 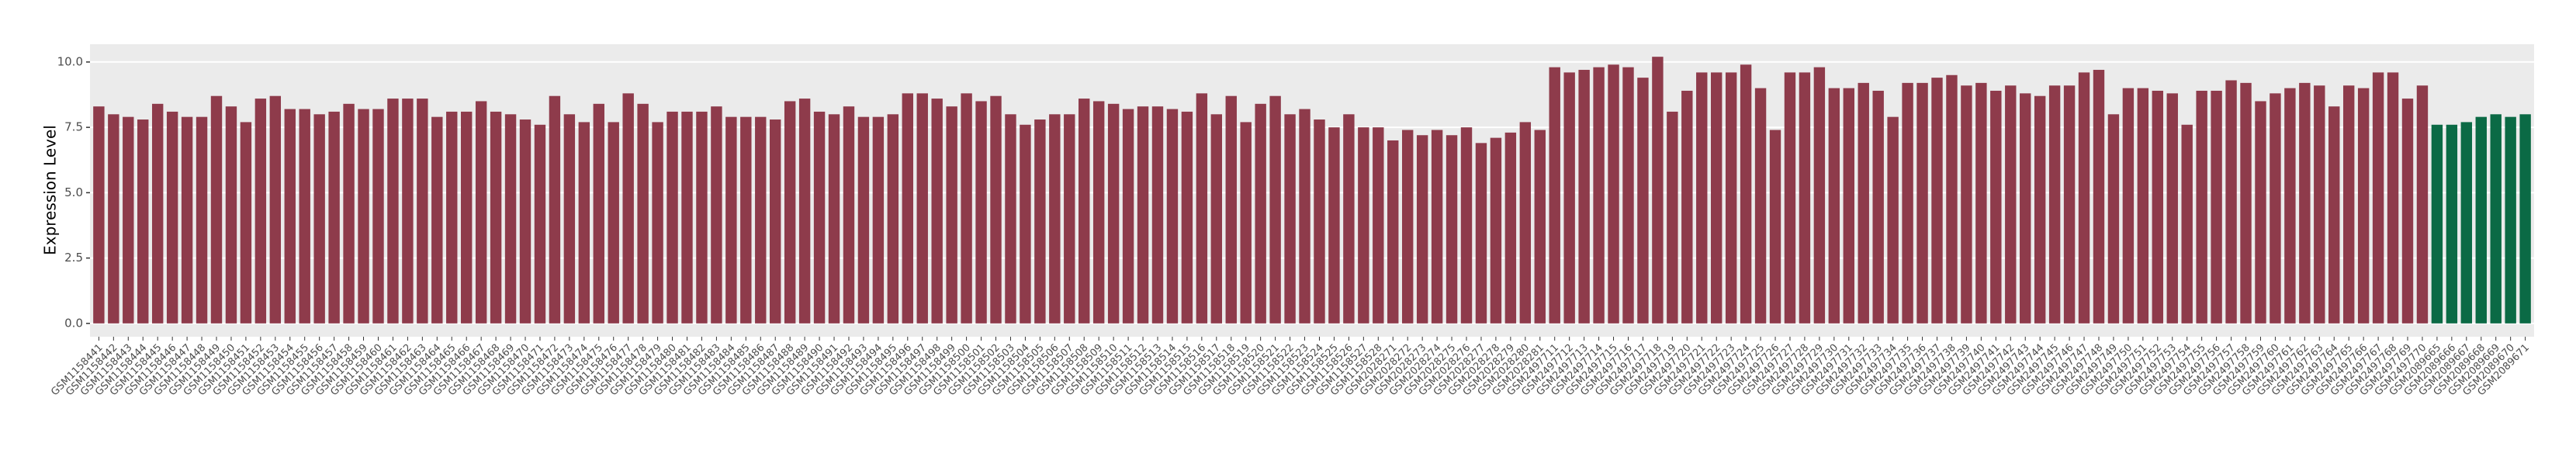 I want to click on y-tick-label: 7.5, so click(x=73, y=127).